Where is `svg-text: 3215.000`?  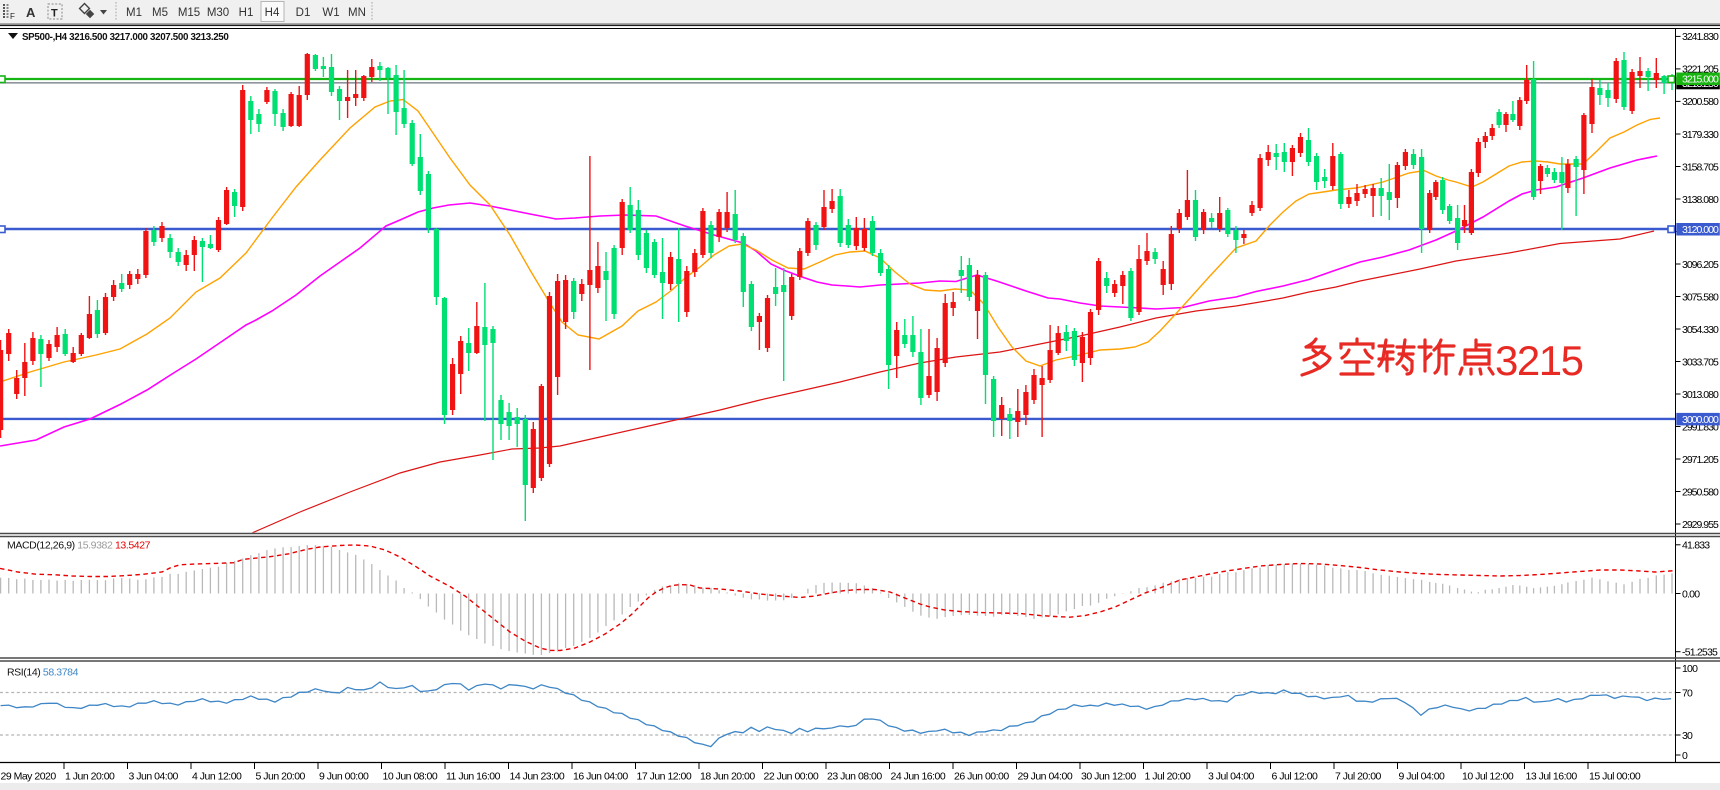 svg-text: 3215.000 is located at coordinates (1700, 80).